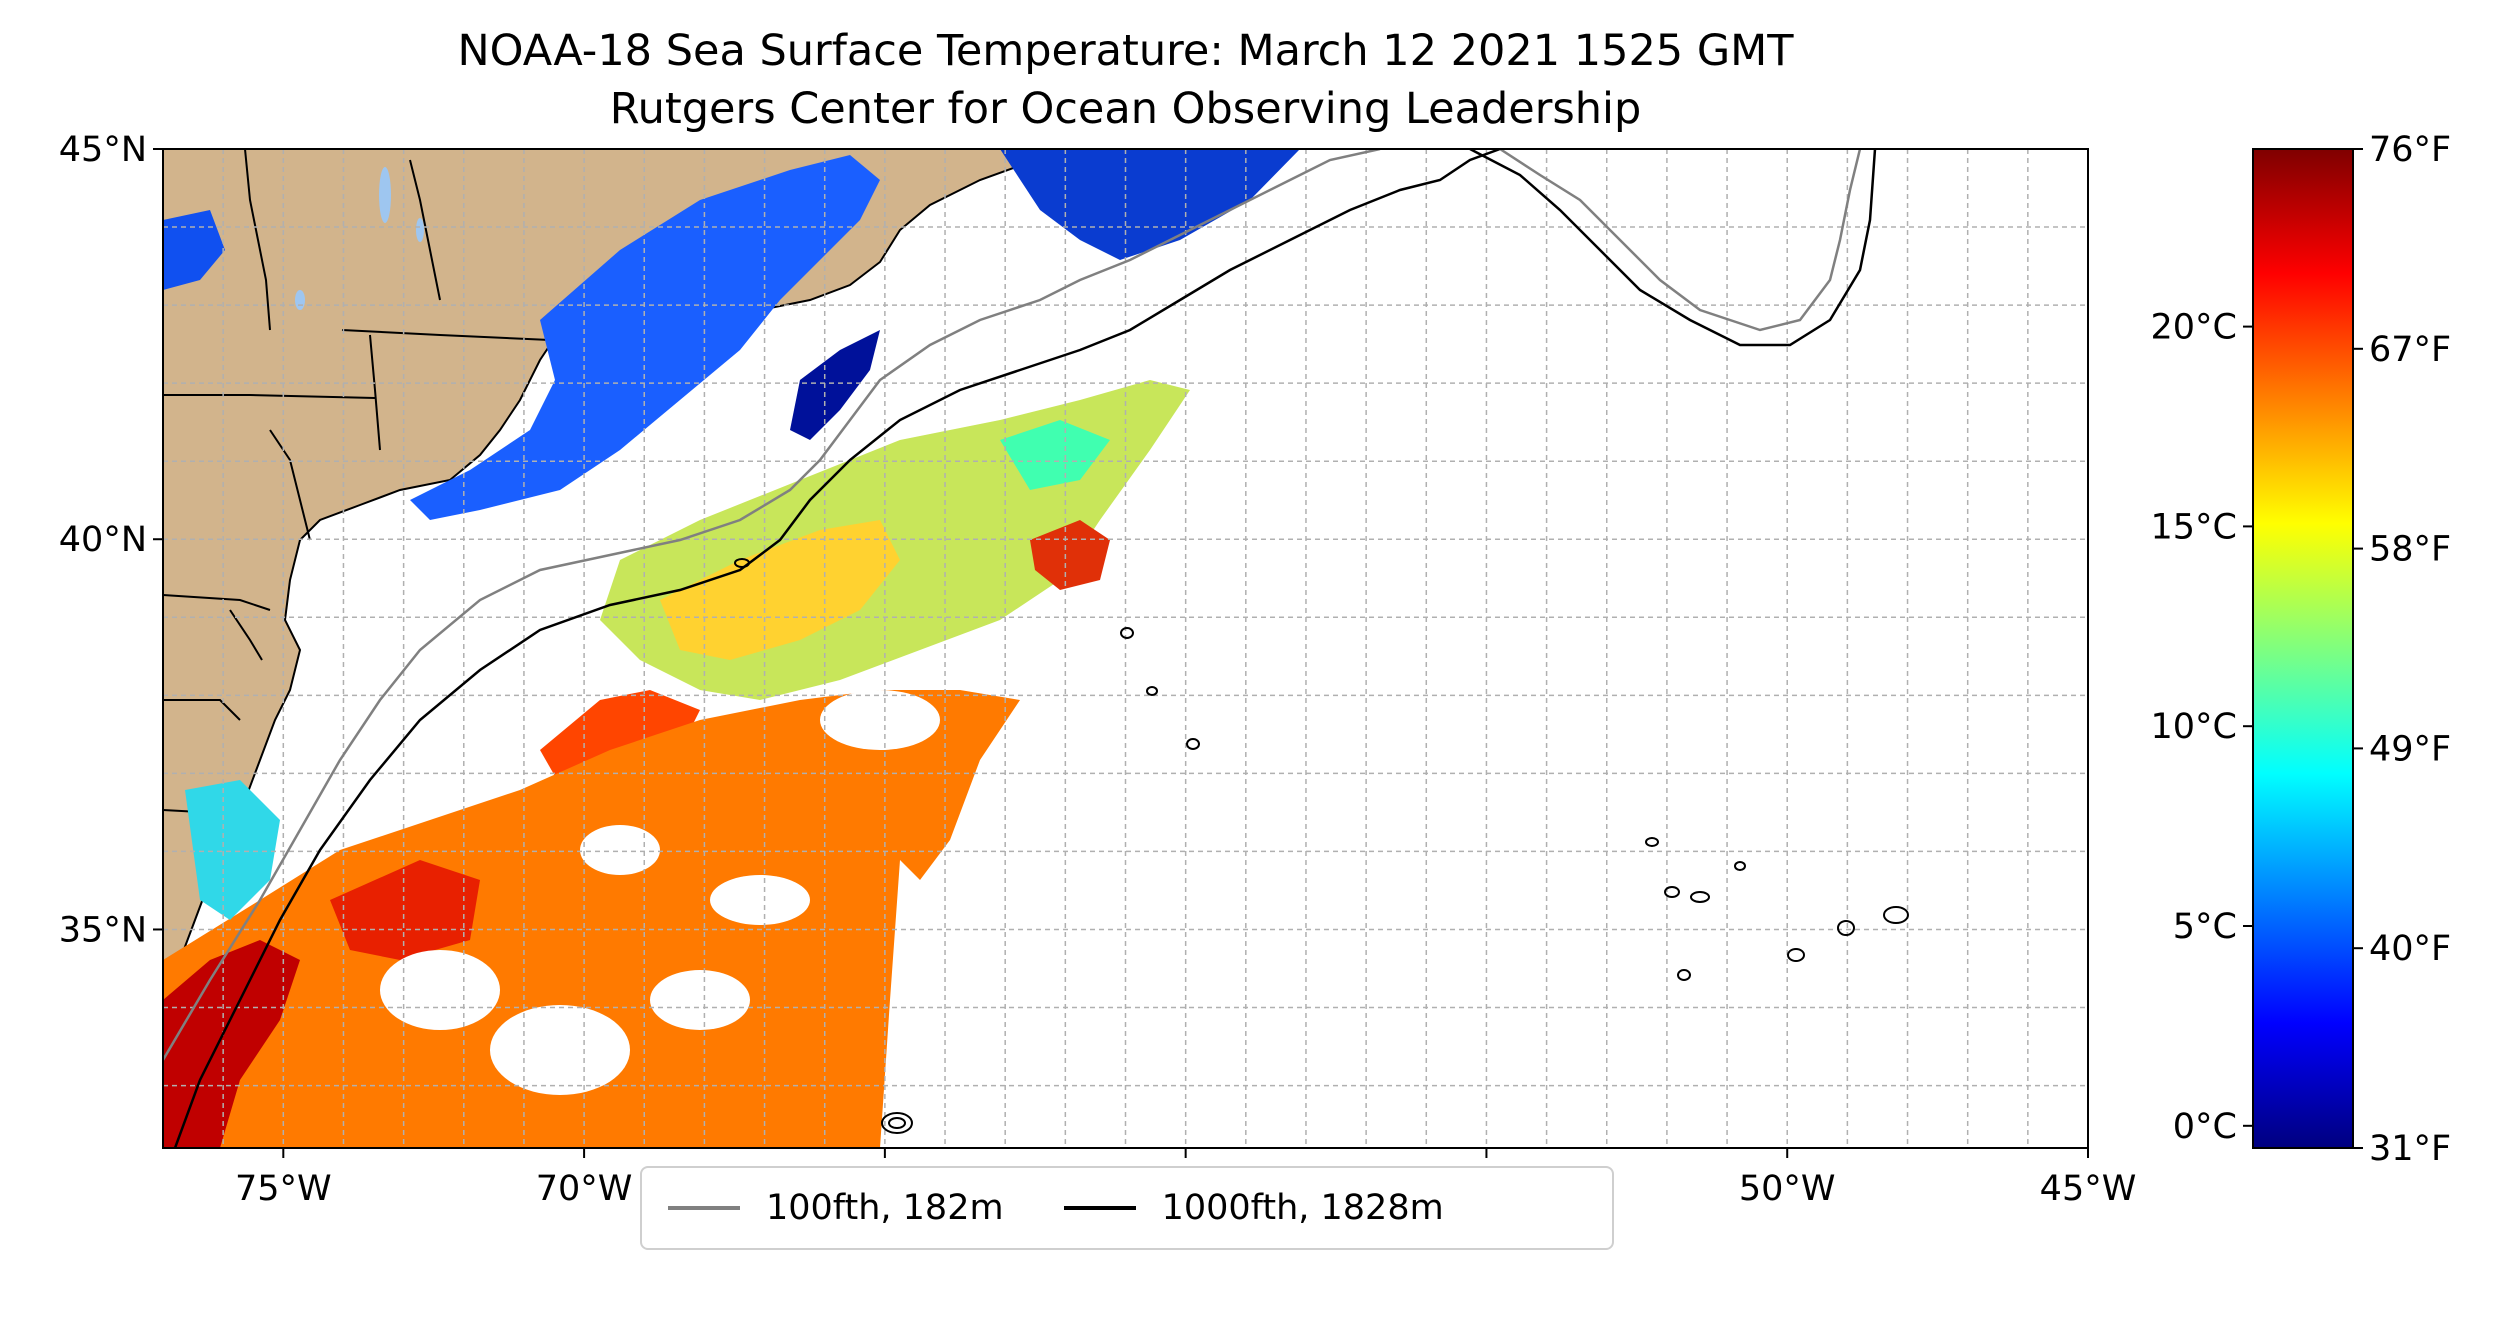 The image size is (2502, 1318). Describe the element at coordinates (885, 1208) in the screenshot. I see `legend-label-100fth: 100fth, 182m` at that location.